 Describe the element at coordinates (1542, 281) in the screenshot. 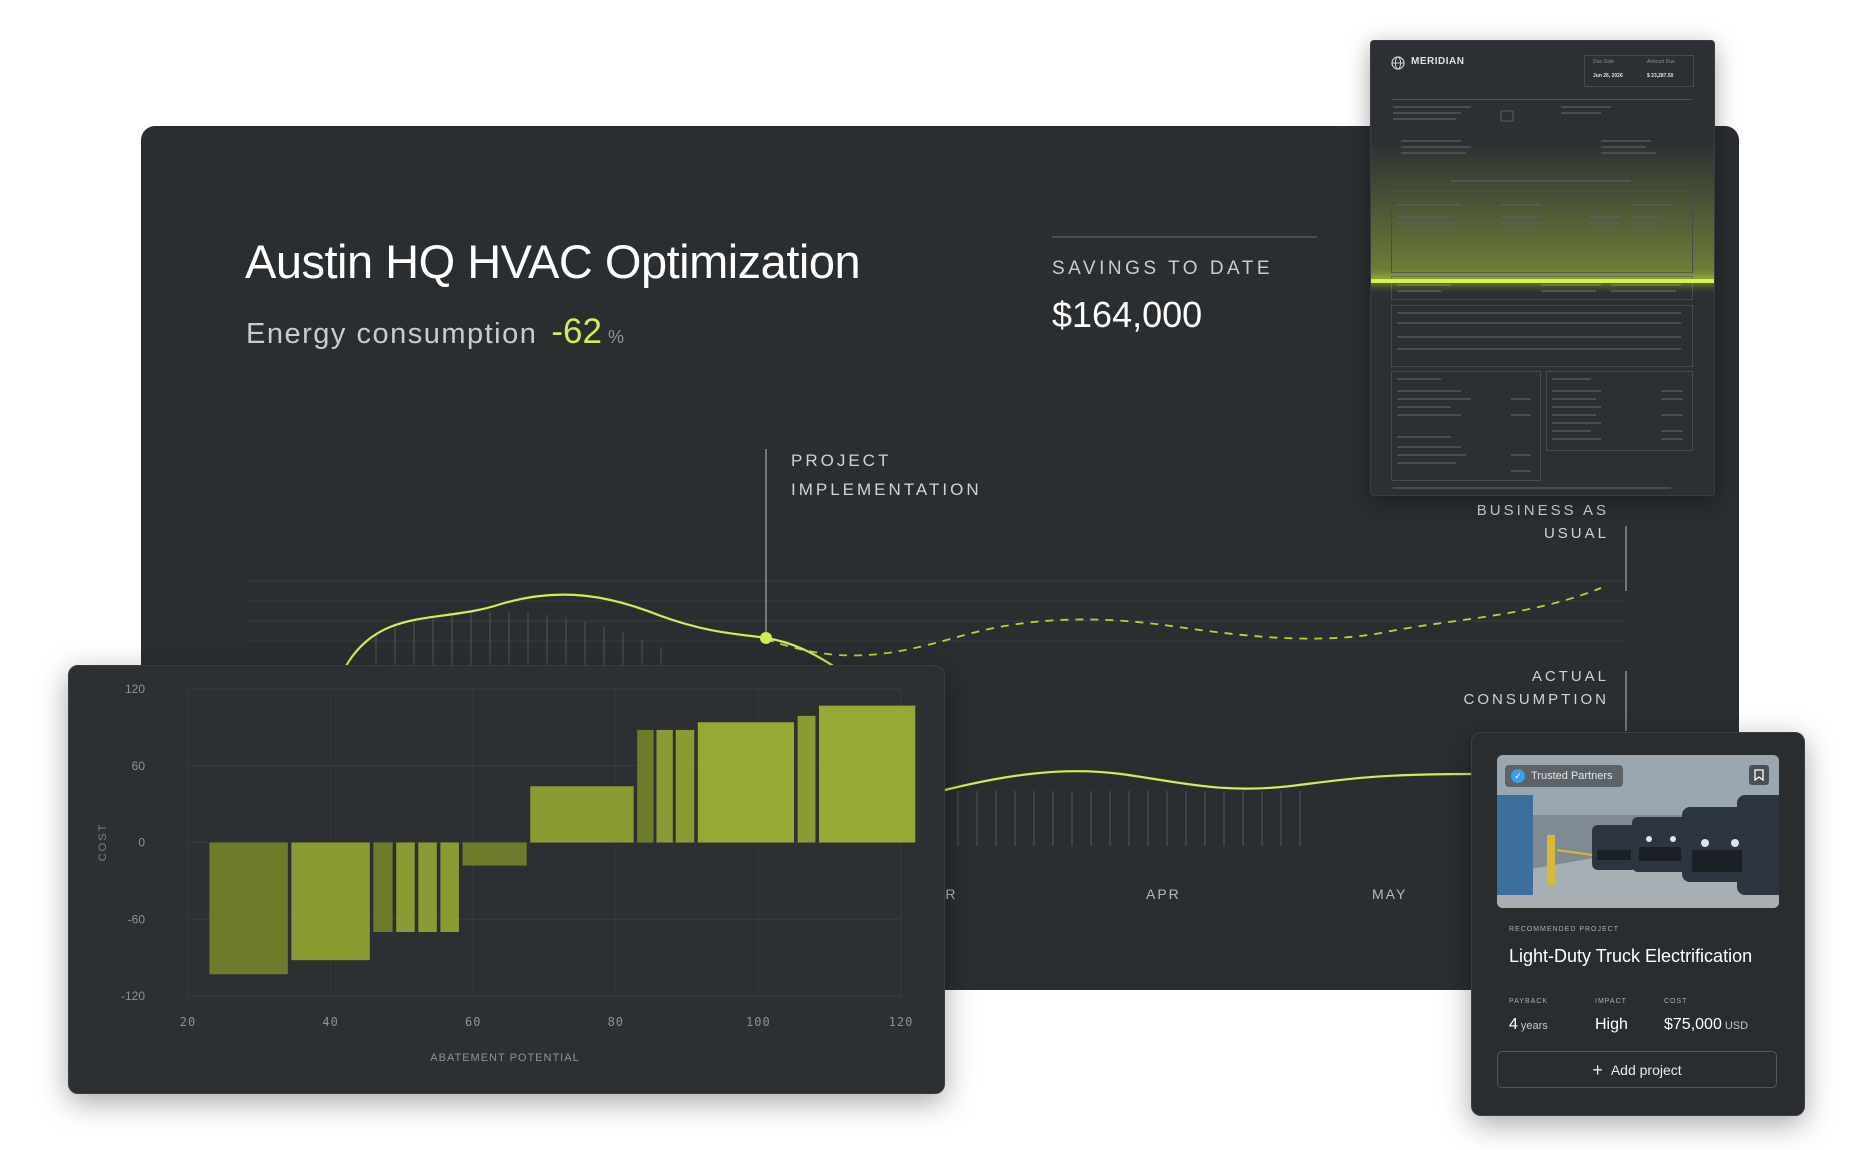

I see `scan-line` at that location.